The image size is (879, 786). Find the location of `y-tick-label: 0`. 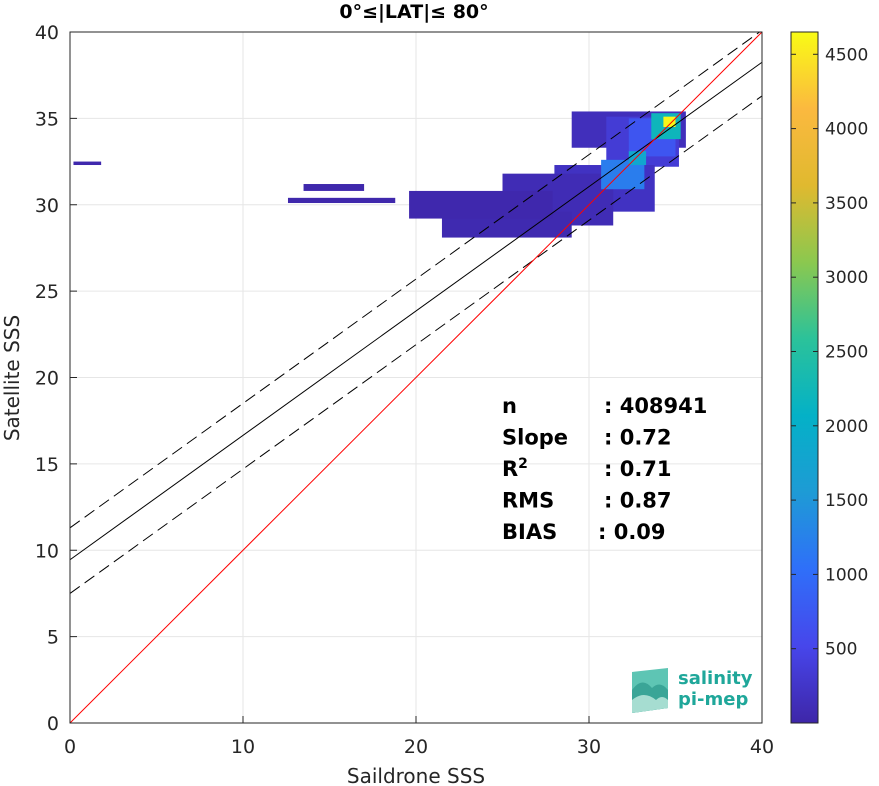

y-tick-label: 0 is located at coordinates (53, 724).